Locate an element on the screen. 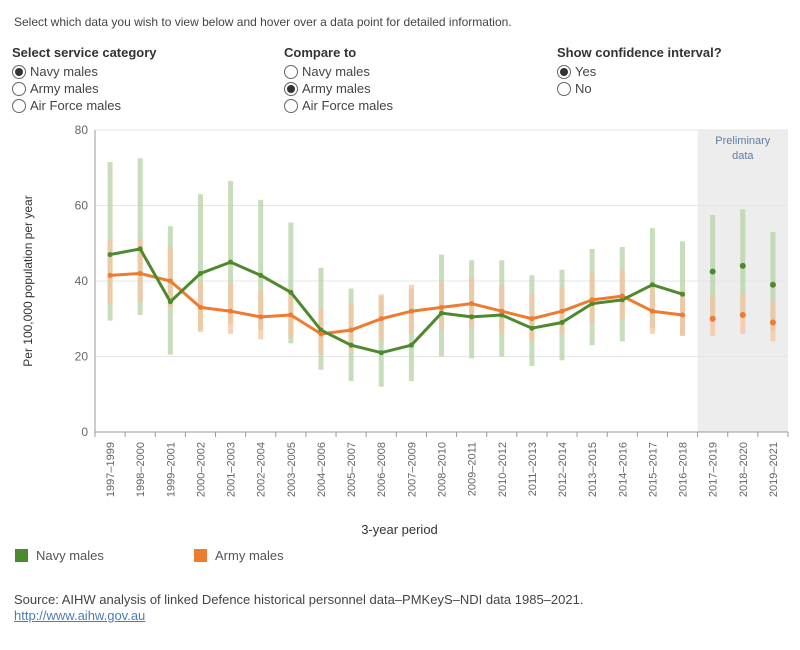 The width and height of the screenshot is (800, 650). y-tick-label: 40 is located at coordinates (82, 281).